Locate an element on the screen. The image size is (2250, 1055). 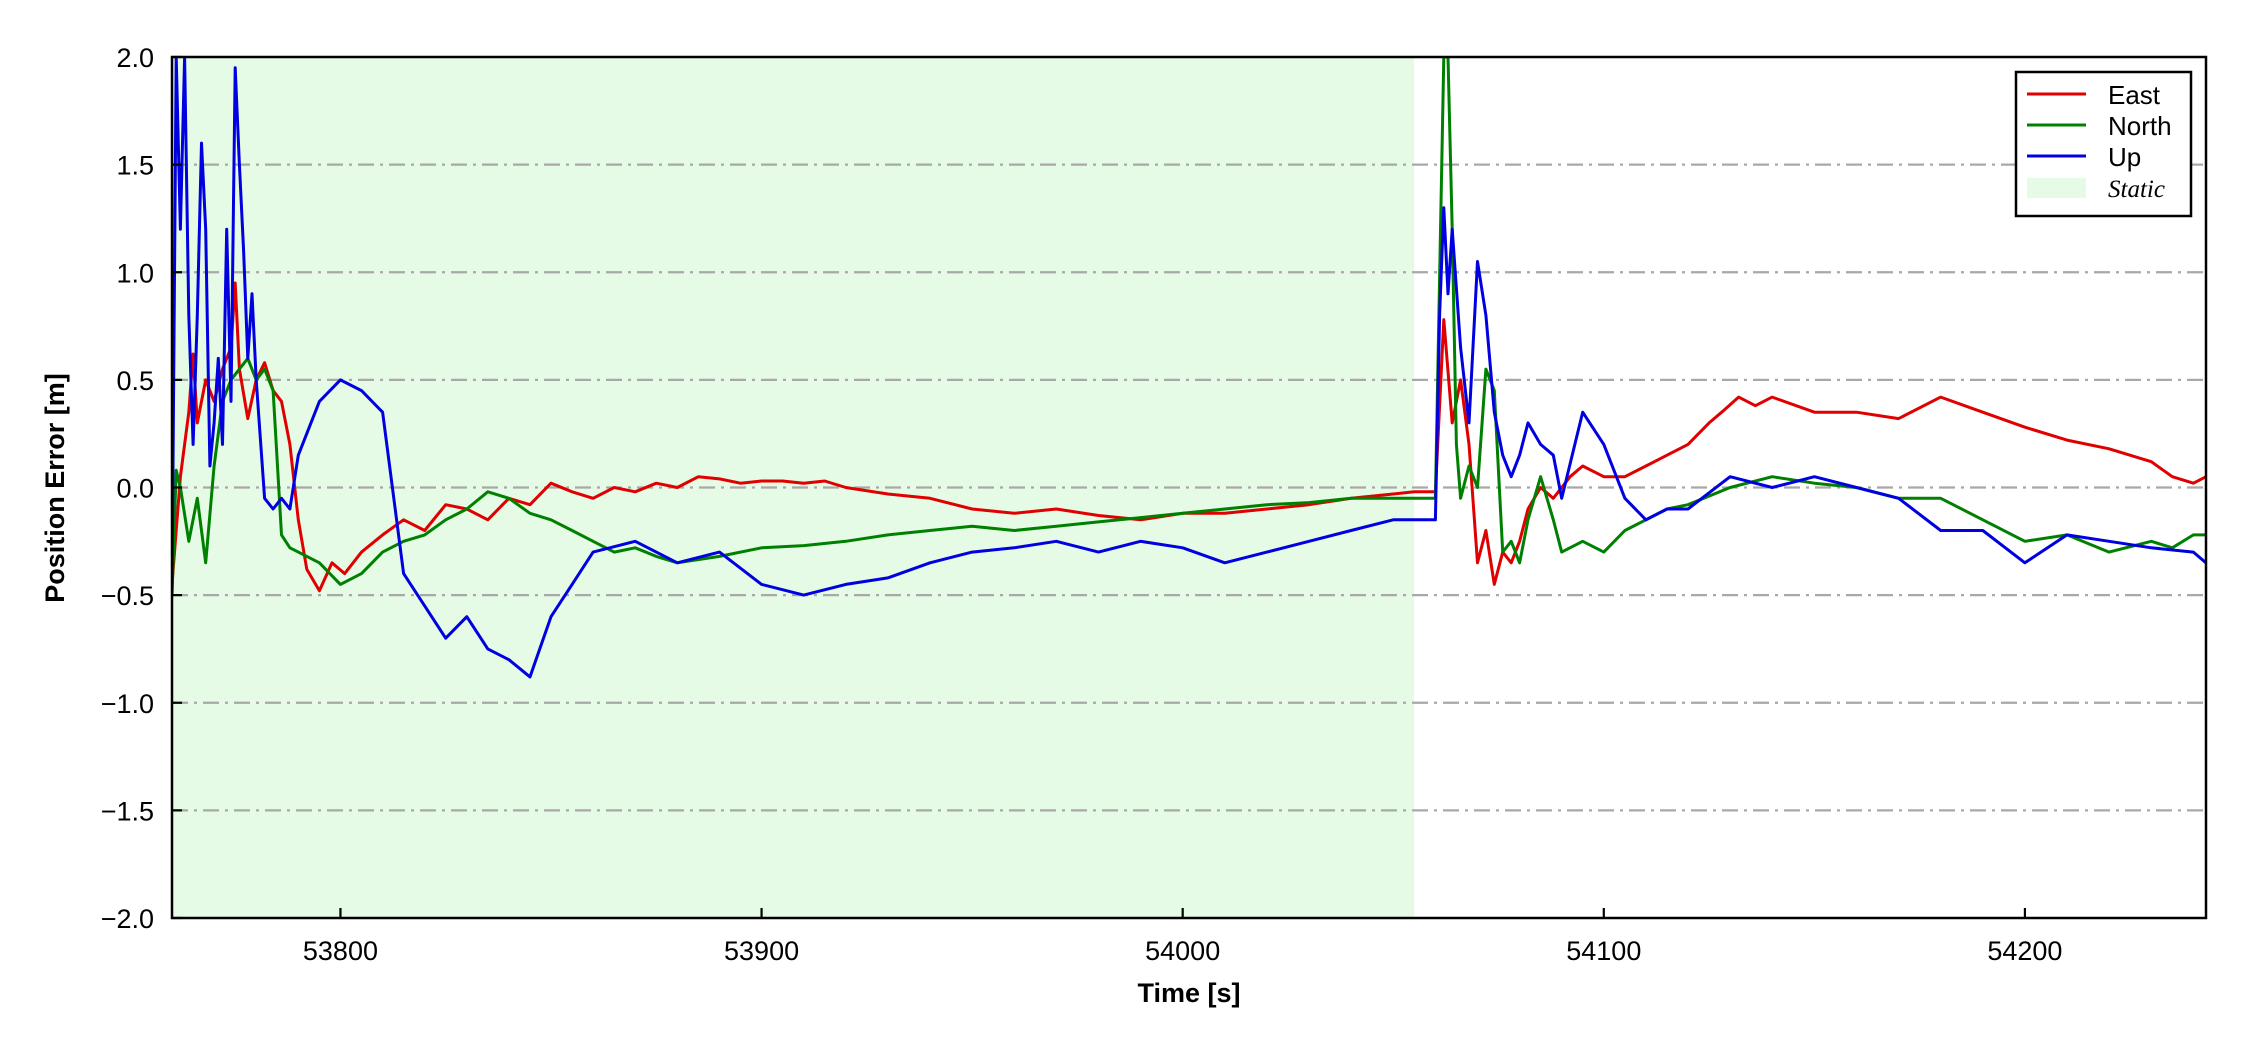
y-axis-title: Position Error [m] is located at coordinates (55, 488).